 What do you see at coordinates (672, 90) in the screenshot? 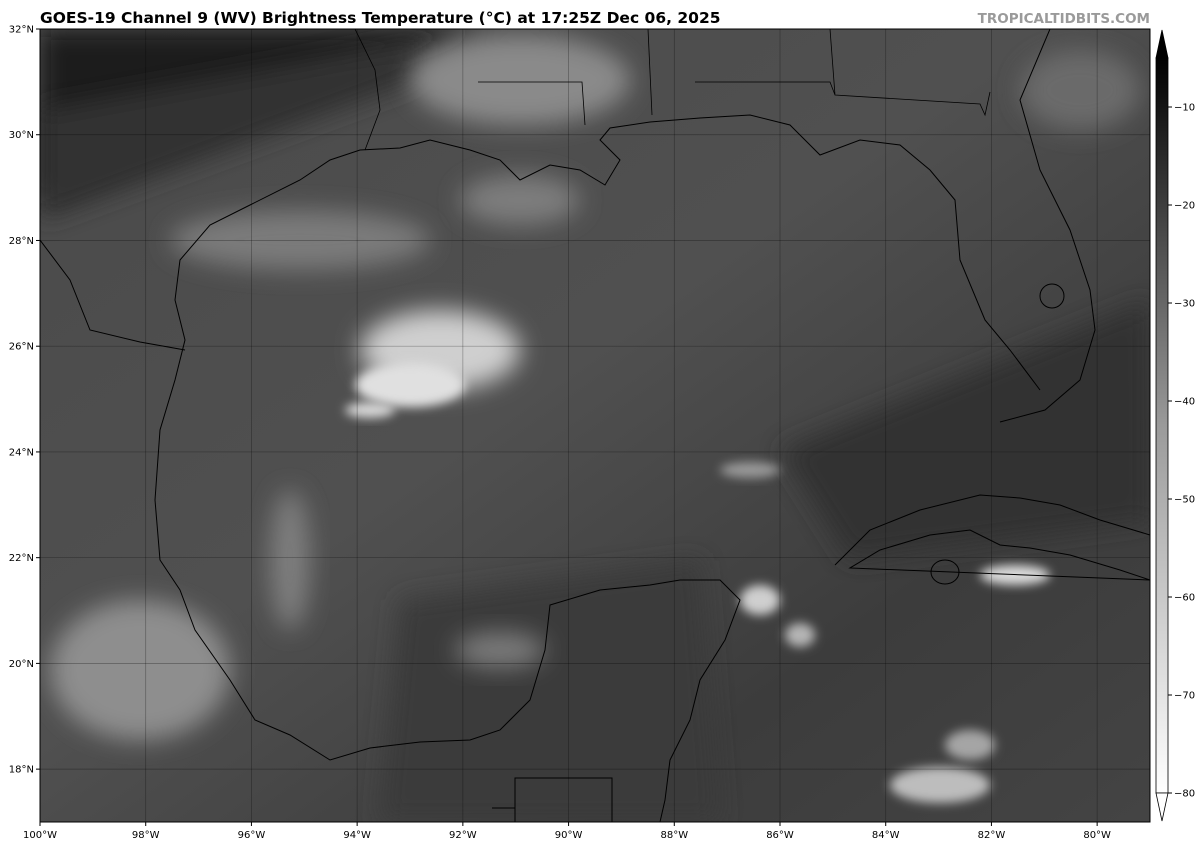
I see `state-borders` at bounding box center [672, 90].